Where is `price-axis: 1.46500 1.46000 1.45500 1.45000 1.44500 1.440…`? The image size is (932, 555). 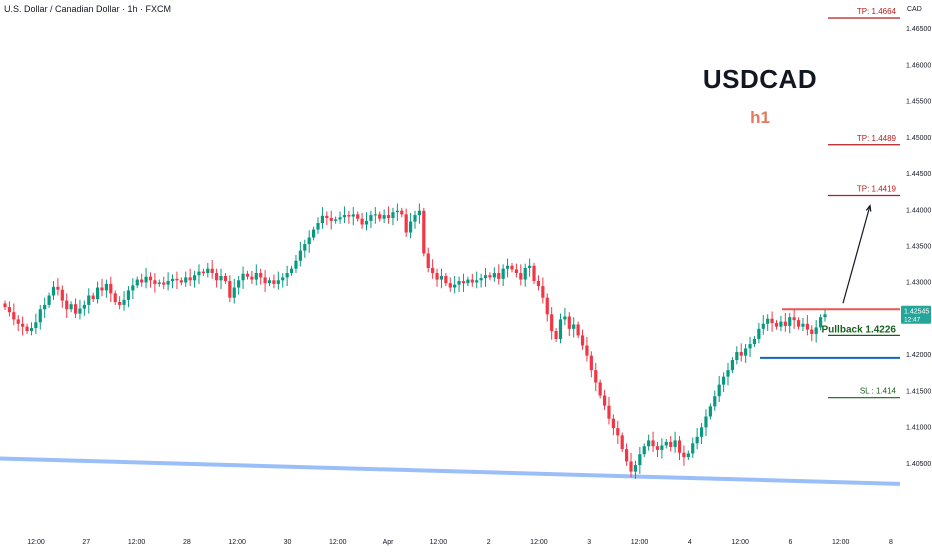
price-axis: 1.46500 1.46000 1.45500 1.45000 1.44500 1.440… is located at coordinates (918, 247).